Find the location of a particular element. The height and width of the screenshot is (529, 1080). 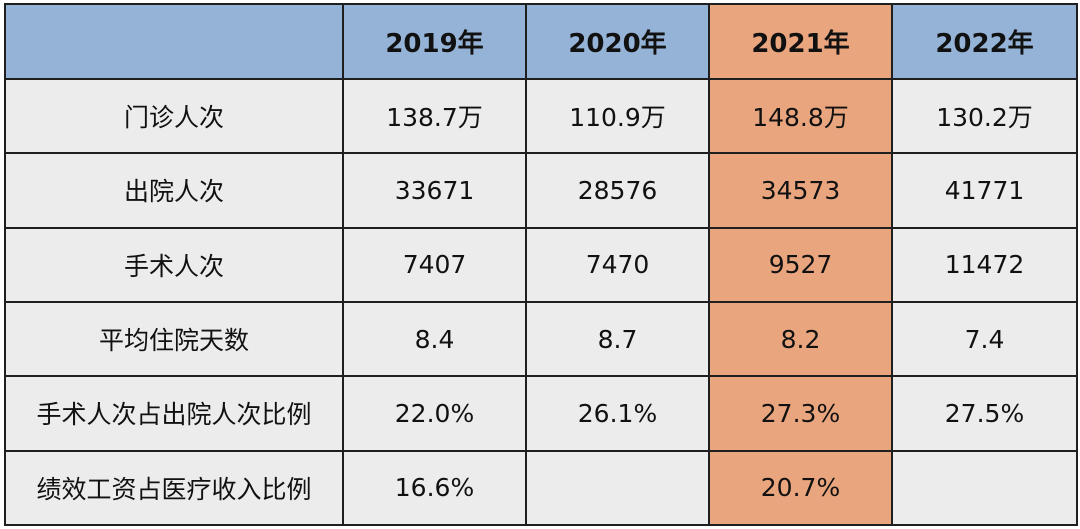

table-cell: 110.9万 is located at coordinates (617, 116).